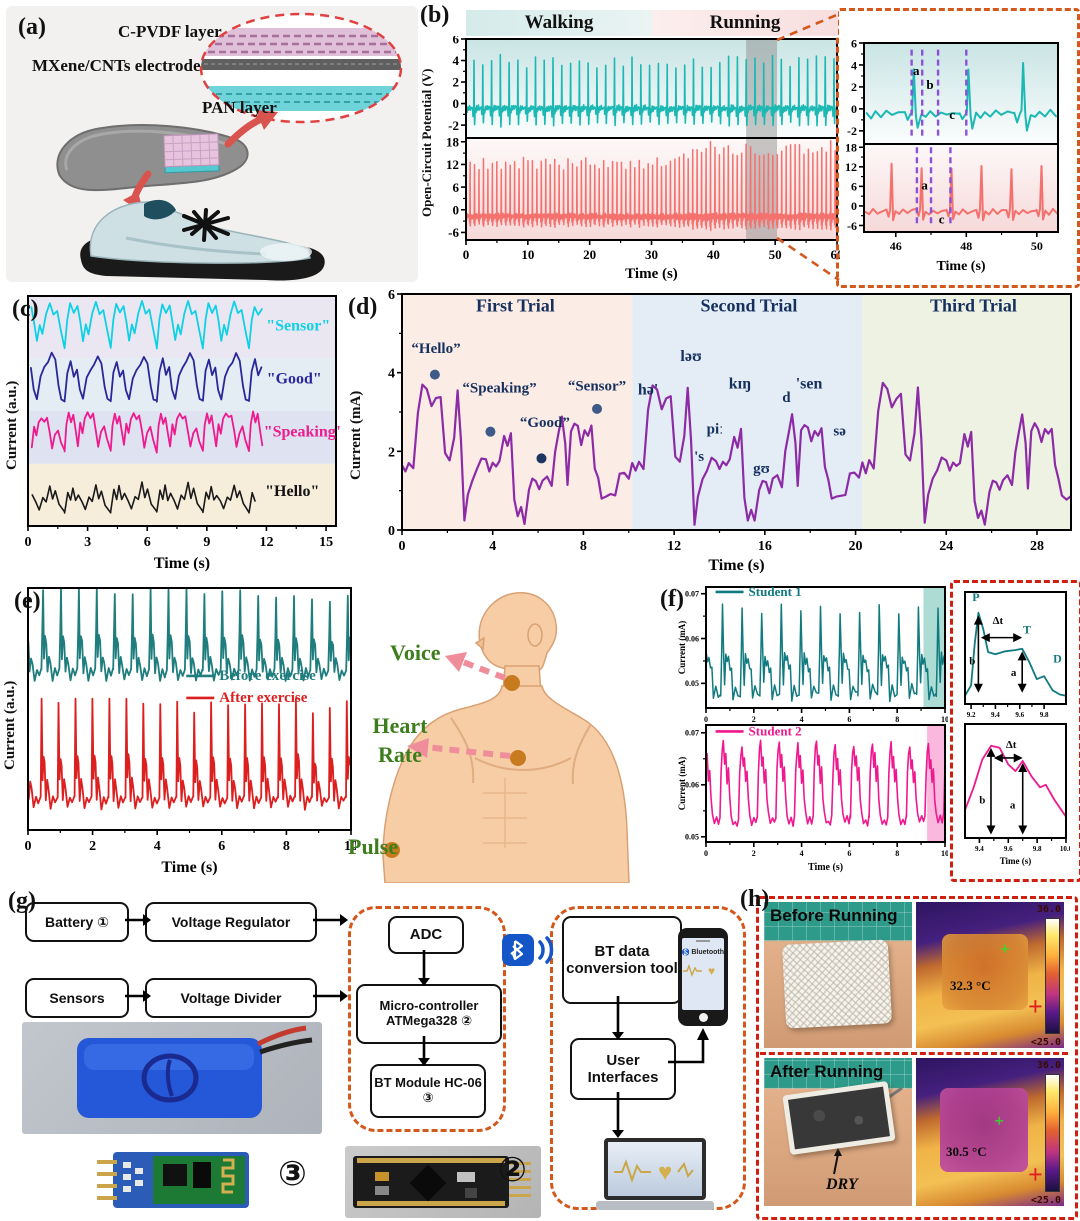 Image resolution: width=1080 pixels, height=1221 pixels. What do you see at coordinates (786, 398) in the screenshot?
I see `svg-text: d` at bounding box center [786, 398].